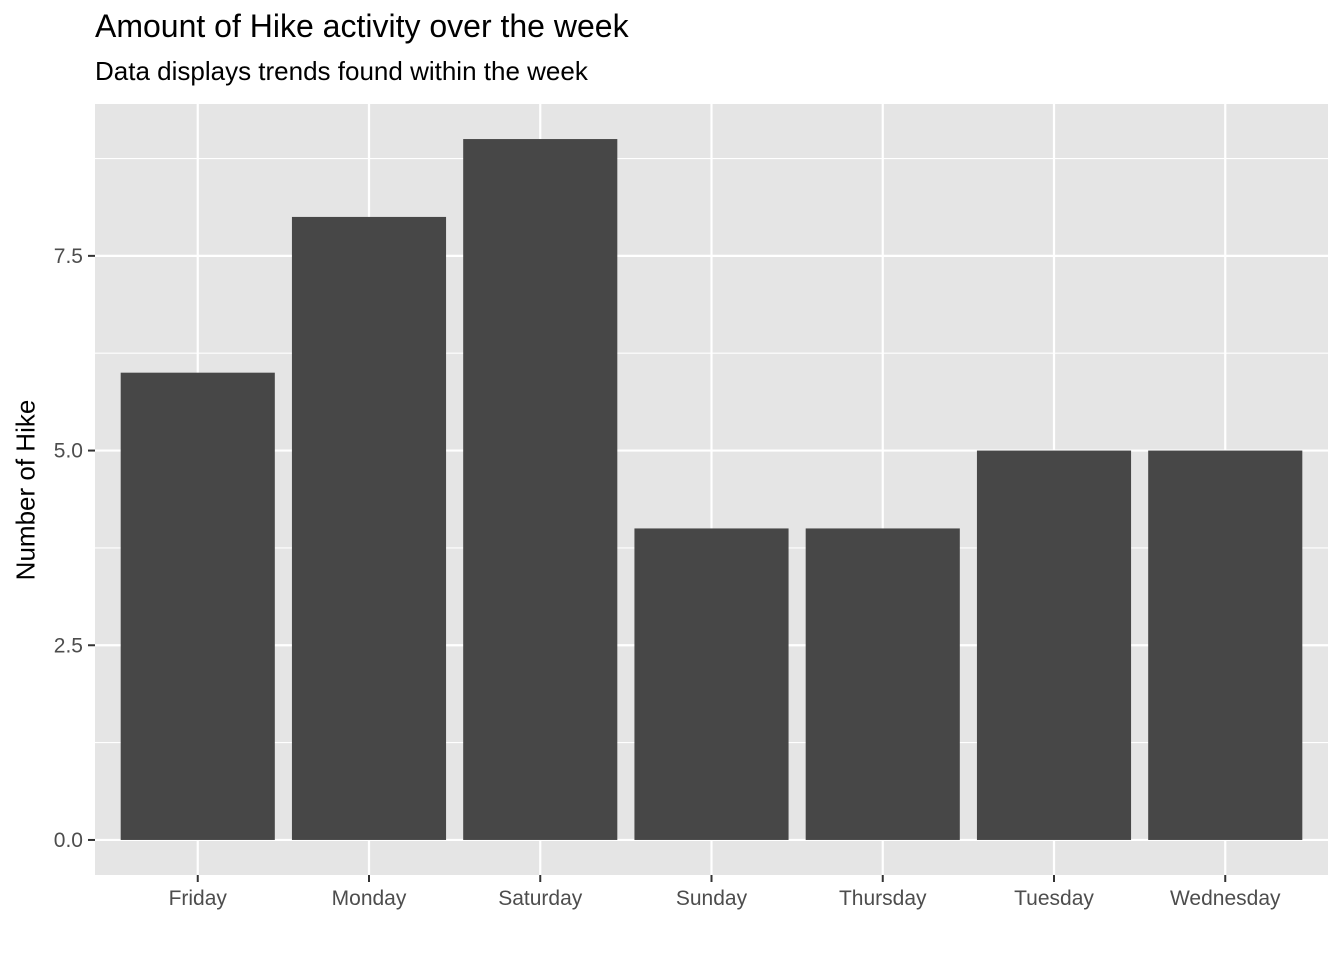 Image resolution: width=1344 pixels, height=960 pixels. I want to click on y-tick-label-2: 5.0, so click(68, 451).